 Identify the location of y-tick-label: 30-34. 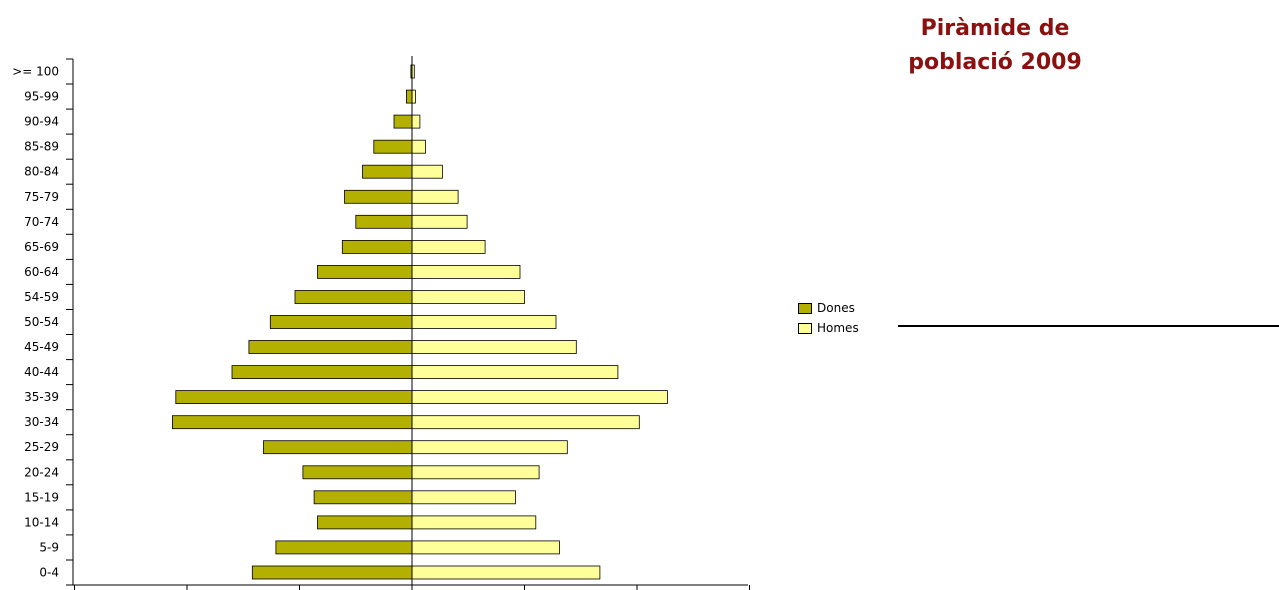
(41, 422).